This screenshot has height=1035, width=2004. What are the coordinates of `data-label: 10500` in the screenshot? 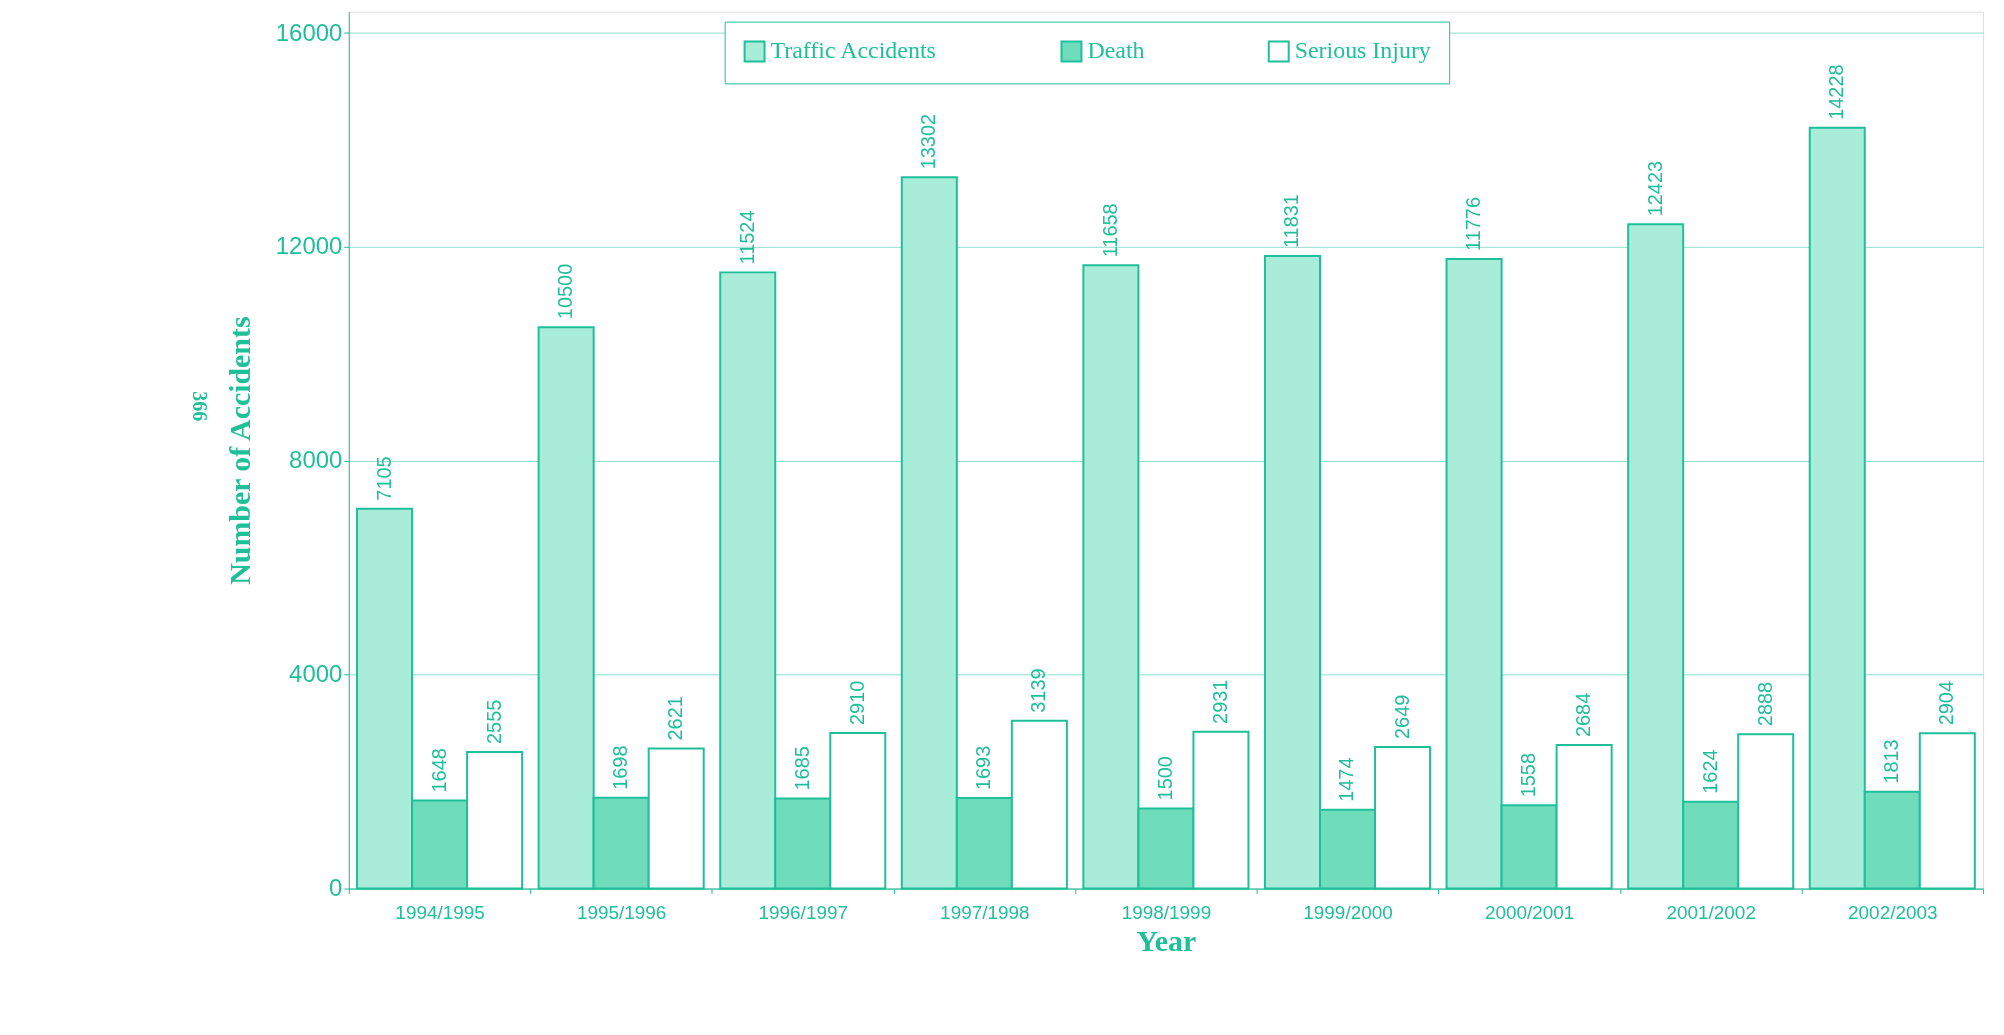 It's located at (565, 291).